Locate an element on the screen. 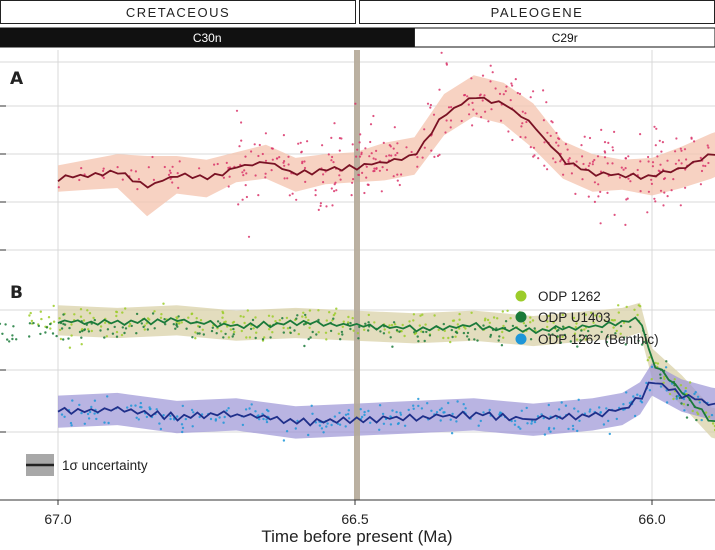 Image resolution: width=715 pixels, height=550 pixels. chron-label-c30n: C30n is located at coordinates (207, 38).